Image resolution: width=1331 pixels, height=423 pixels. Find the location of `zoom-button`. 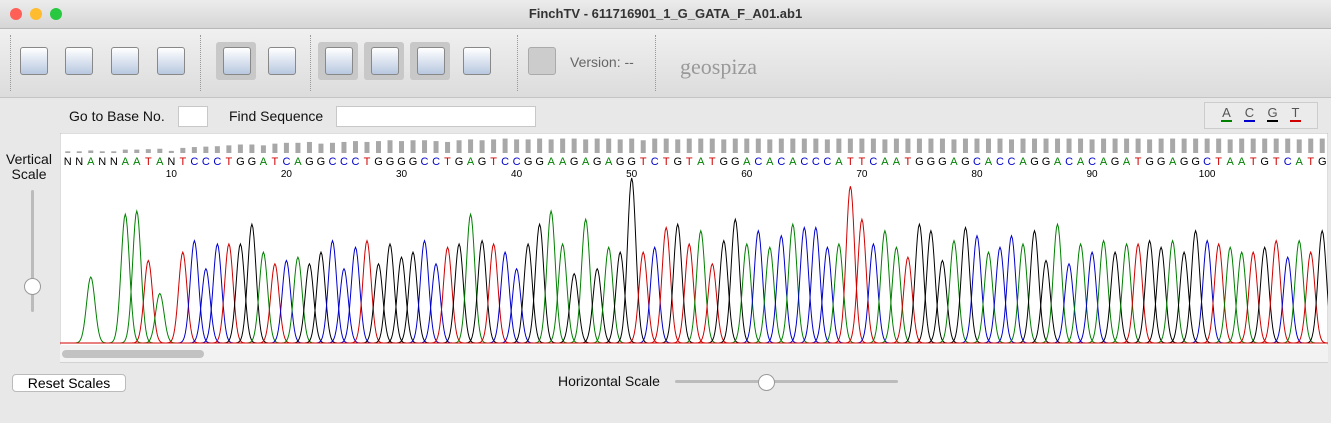

zoom-button is located at coordinates (56, 14).